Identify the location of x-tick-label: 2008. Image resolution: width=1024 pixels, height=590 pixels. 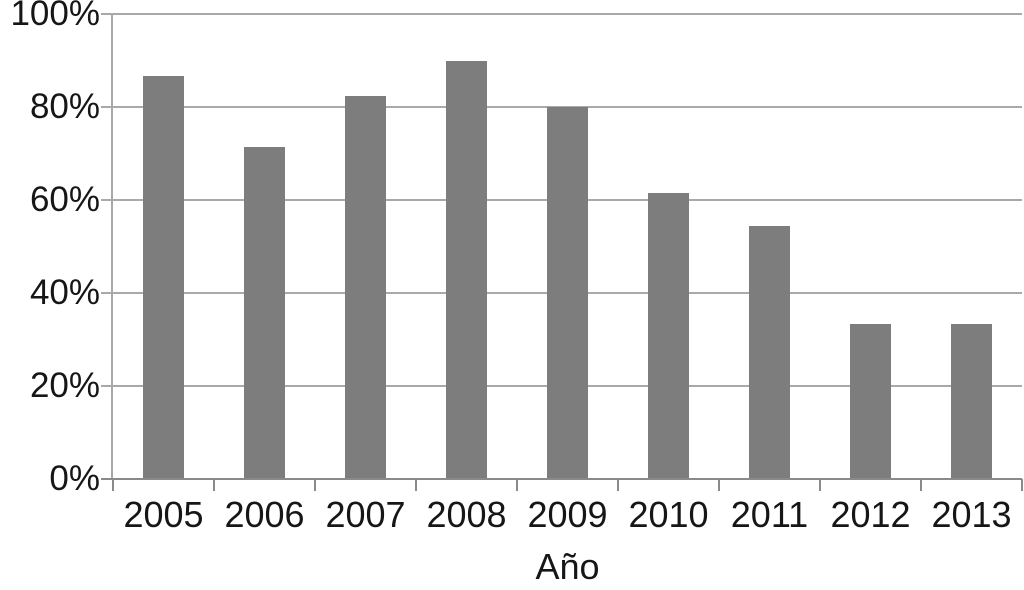
(466, 514).